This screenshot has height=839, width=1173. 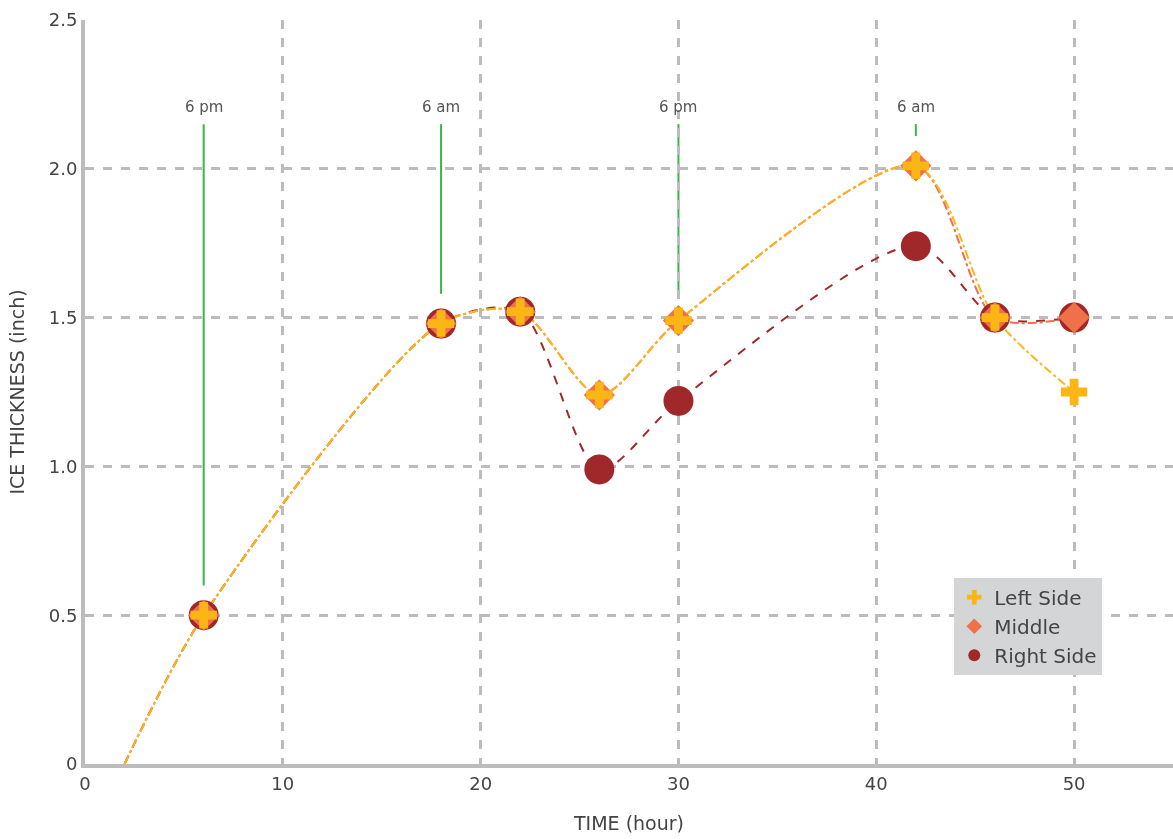 I want to click on legend-label: Left Side, so click(x=1038, y=598).